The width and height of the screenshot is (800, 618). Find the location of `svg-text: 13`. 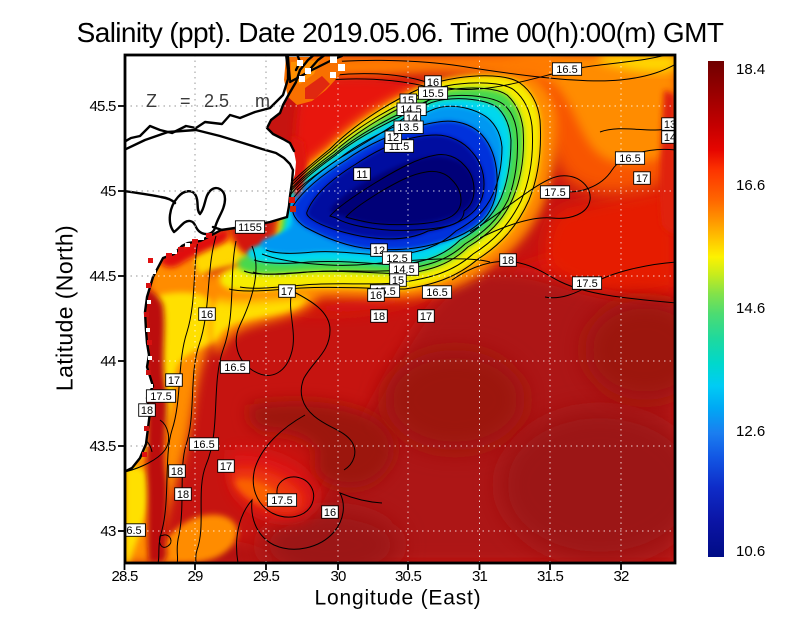

svg-text: 13 is located at coordinates (670, 125).